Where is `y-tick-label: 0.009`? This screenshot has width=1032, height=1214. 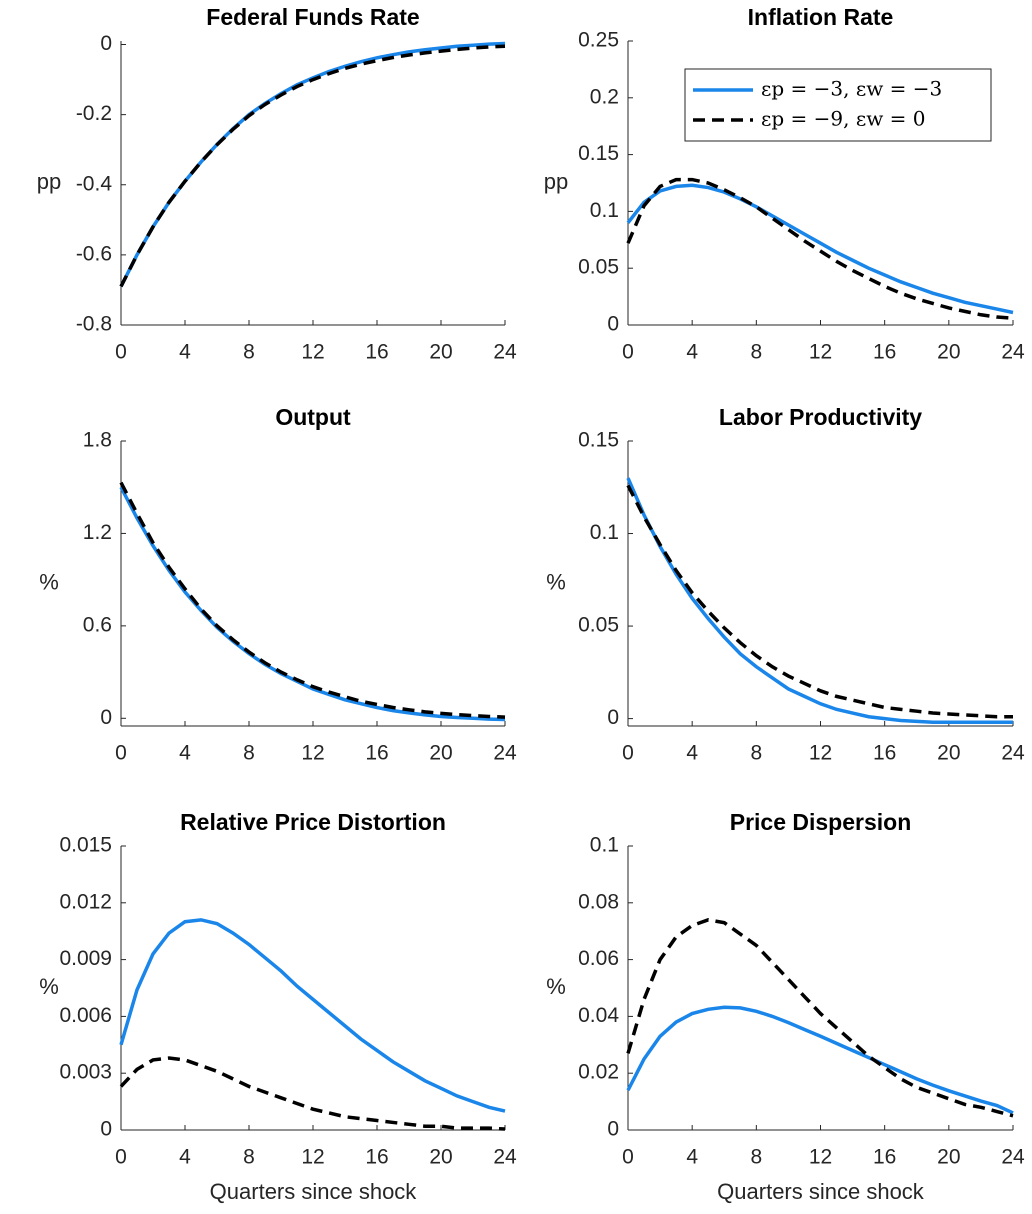 y-tick-label: 0.009 is located at coordinates (85, 958).